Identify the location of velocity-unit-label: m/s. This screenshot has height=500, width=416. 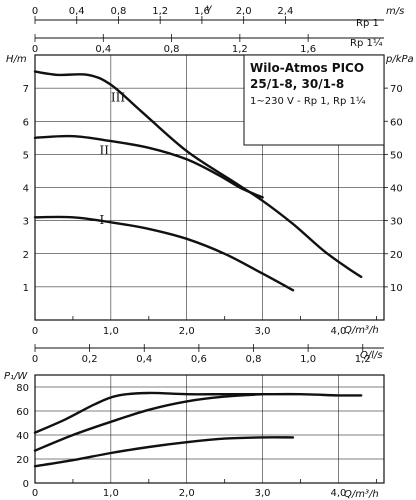
(395, 11).